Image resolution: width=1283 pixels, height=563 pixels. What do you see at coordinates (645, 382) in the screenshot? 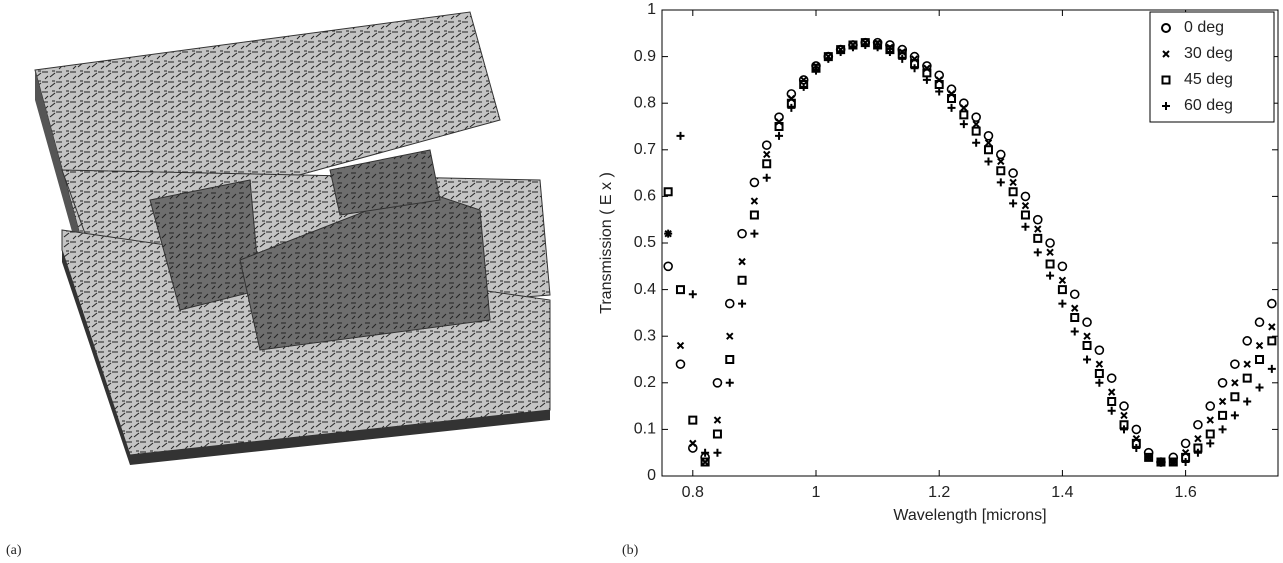
I see `y-tick-label: 0.2` at bounding box center [645, 382].